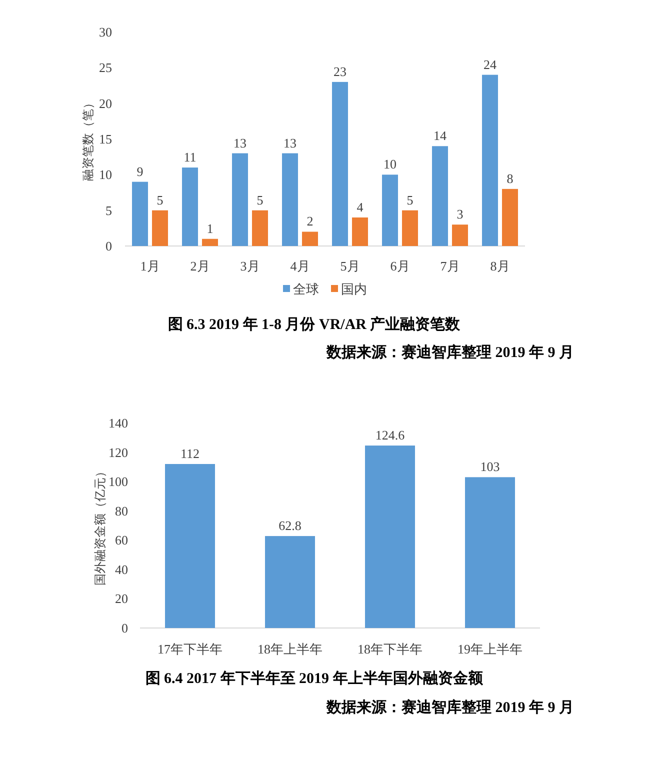 The width and height of the screenshot is (662, 769). What do you see at coordinates (118, 423) in the screenshot?
I see `y-tick-label: 140` at bounding box center [118, 423].